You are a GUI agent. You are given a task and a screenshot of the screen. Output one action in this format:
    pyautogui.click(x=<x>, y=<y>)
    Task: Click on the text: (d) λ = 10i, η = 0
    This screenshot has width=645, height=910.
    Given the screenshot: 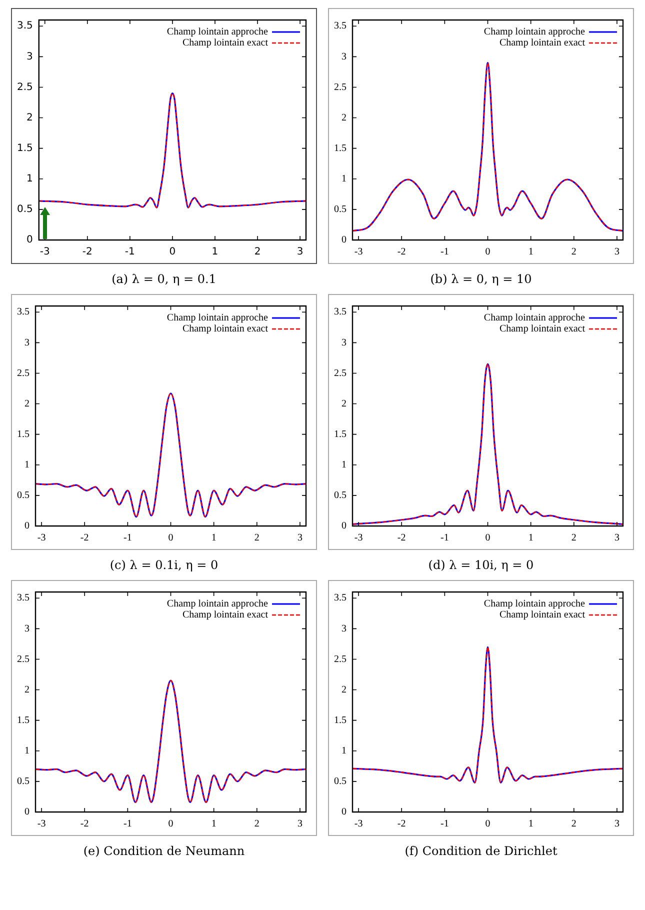 What is the action you would take?
    pyautogui.click(x=481, y=565)
    